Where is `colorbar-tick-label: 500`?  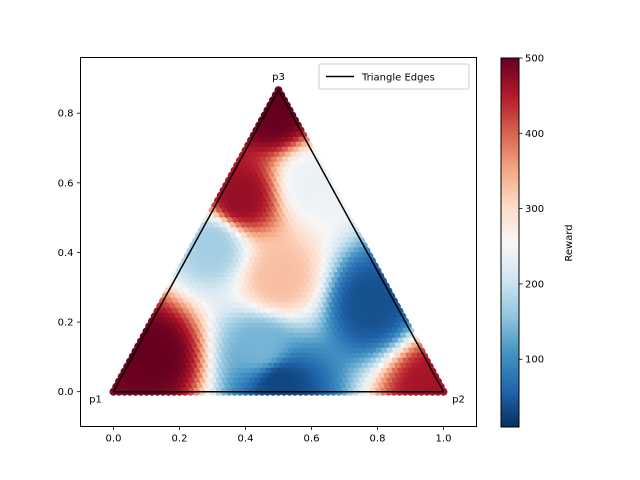
colorbar-tick-label: 500 is located at coordinates (534, 59).